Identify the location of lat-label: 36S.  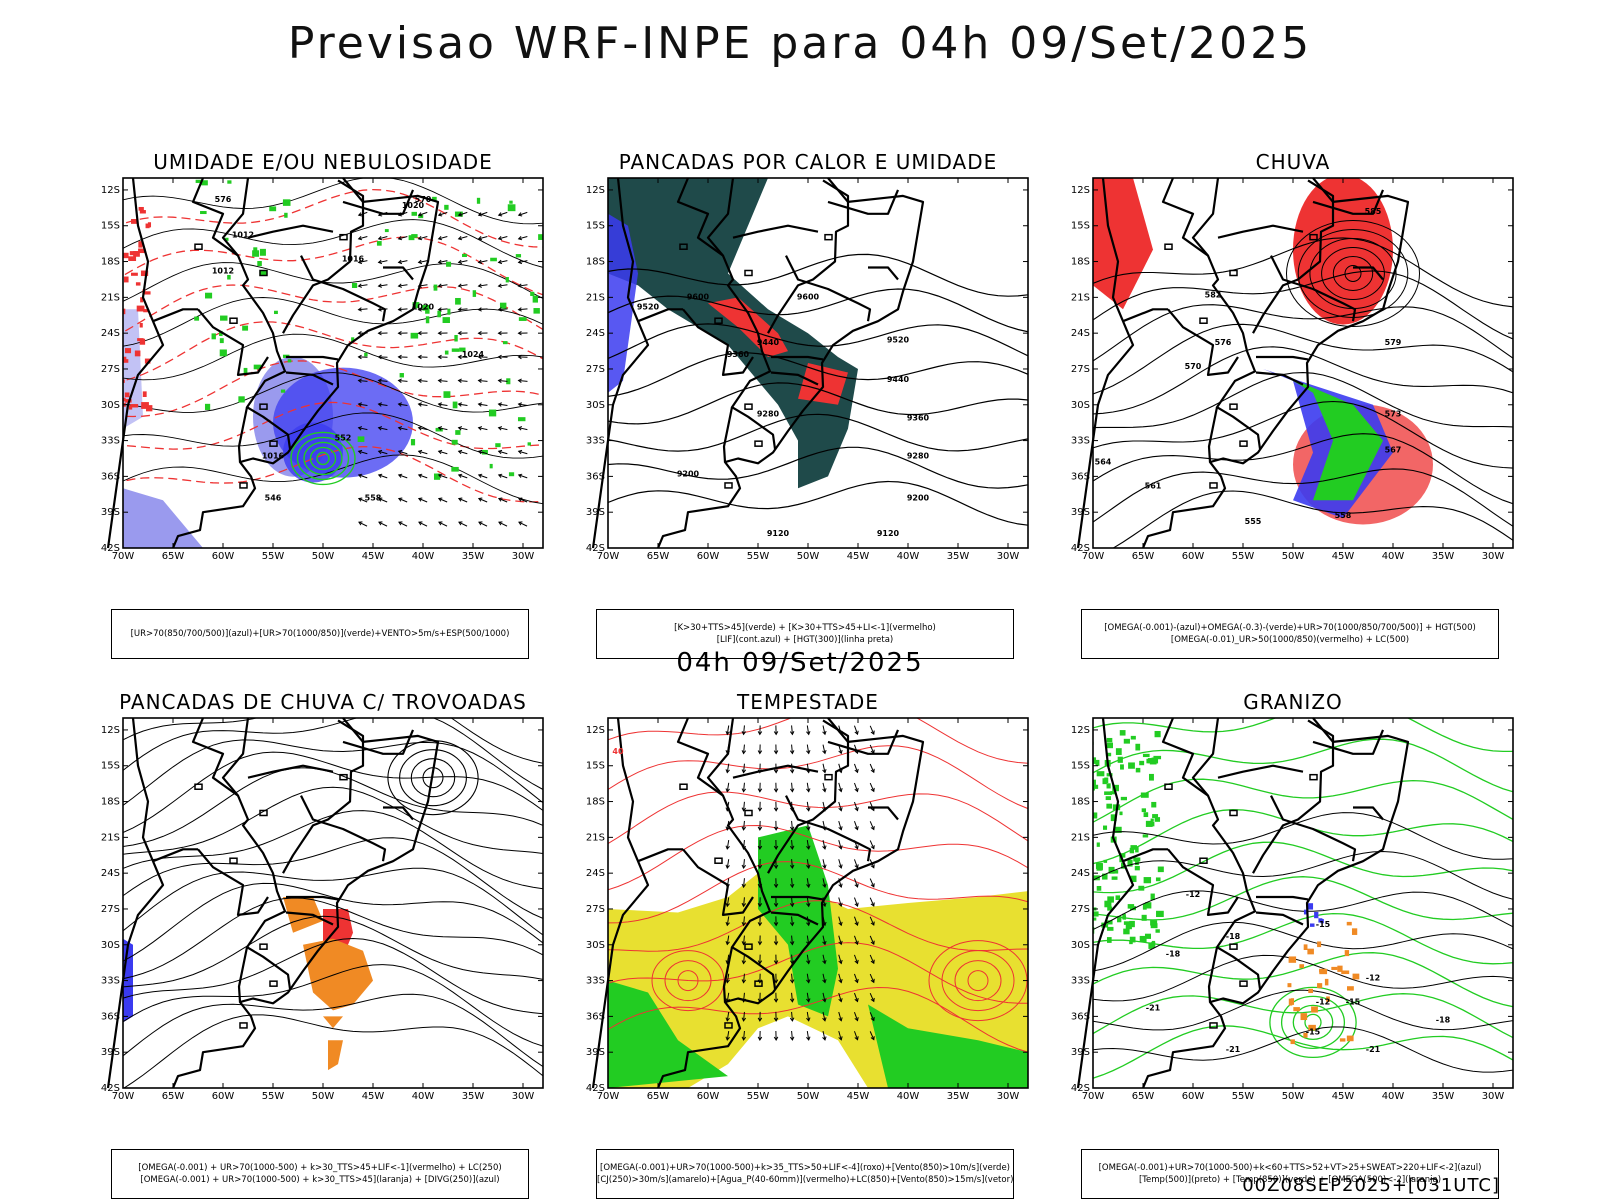
(595, 476).